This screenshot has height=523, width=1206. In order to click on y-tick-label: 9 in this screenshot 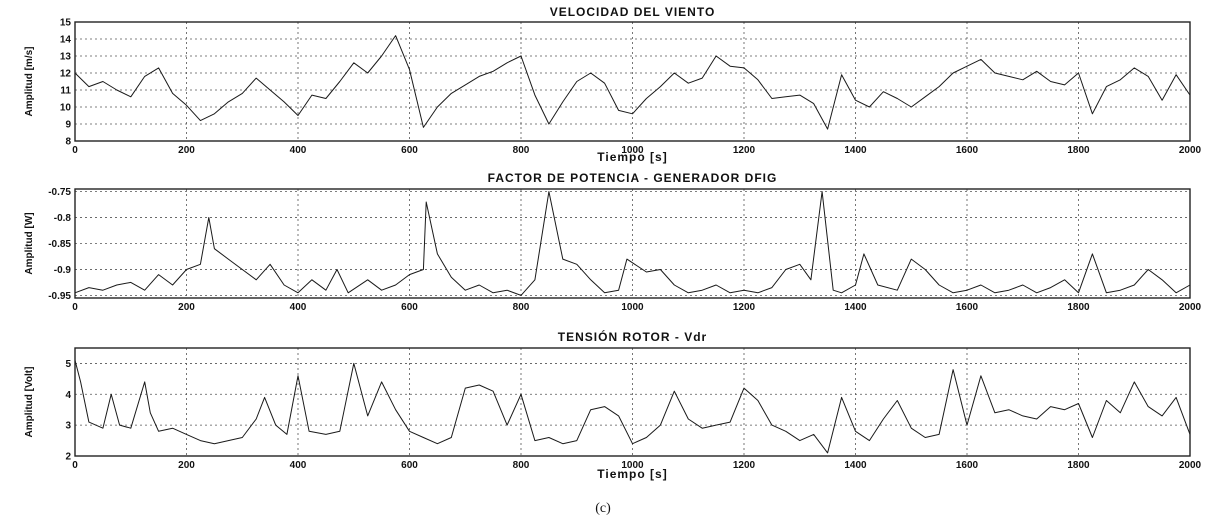, I will do `click(68, 125)`.